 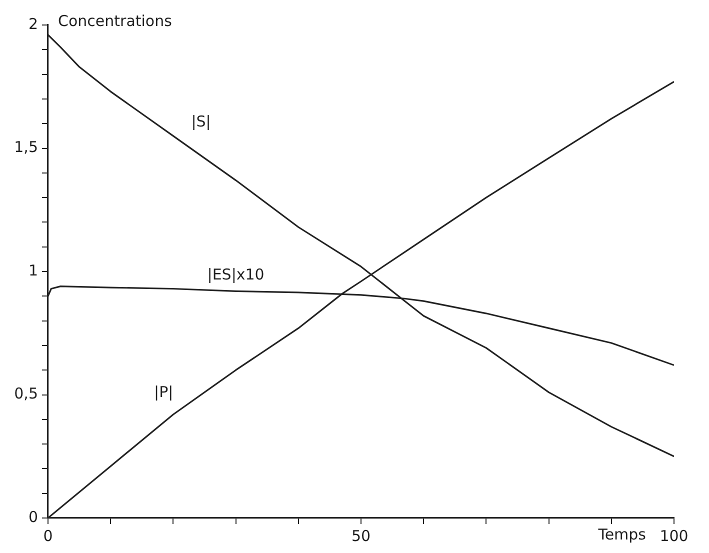 What do you see at coordinates (201, 121) in the screenshot?
I see `series-label: |S|` at bounding box center [201, 121].